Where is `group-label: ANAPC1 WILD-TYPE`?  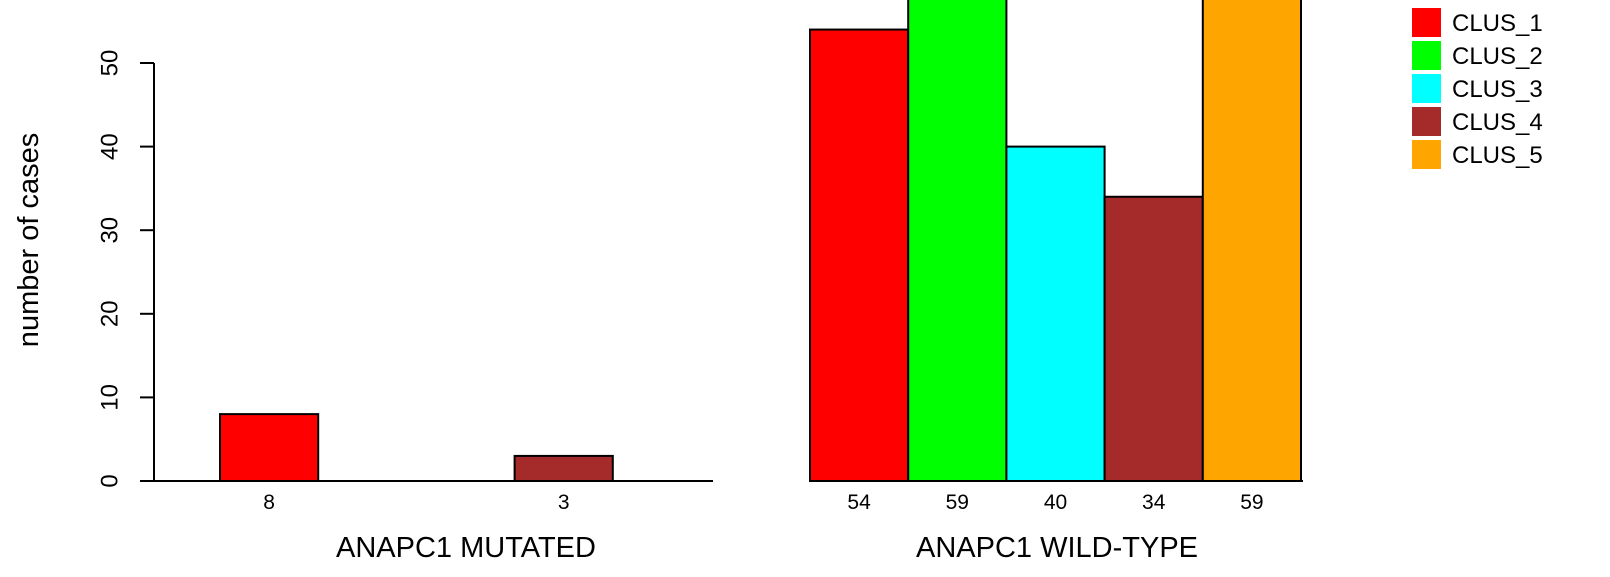
group-label: ANAPC1 WILD-TYPE is located at coordinates (1057, 548).